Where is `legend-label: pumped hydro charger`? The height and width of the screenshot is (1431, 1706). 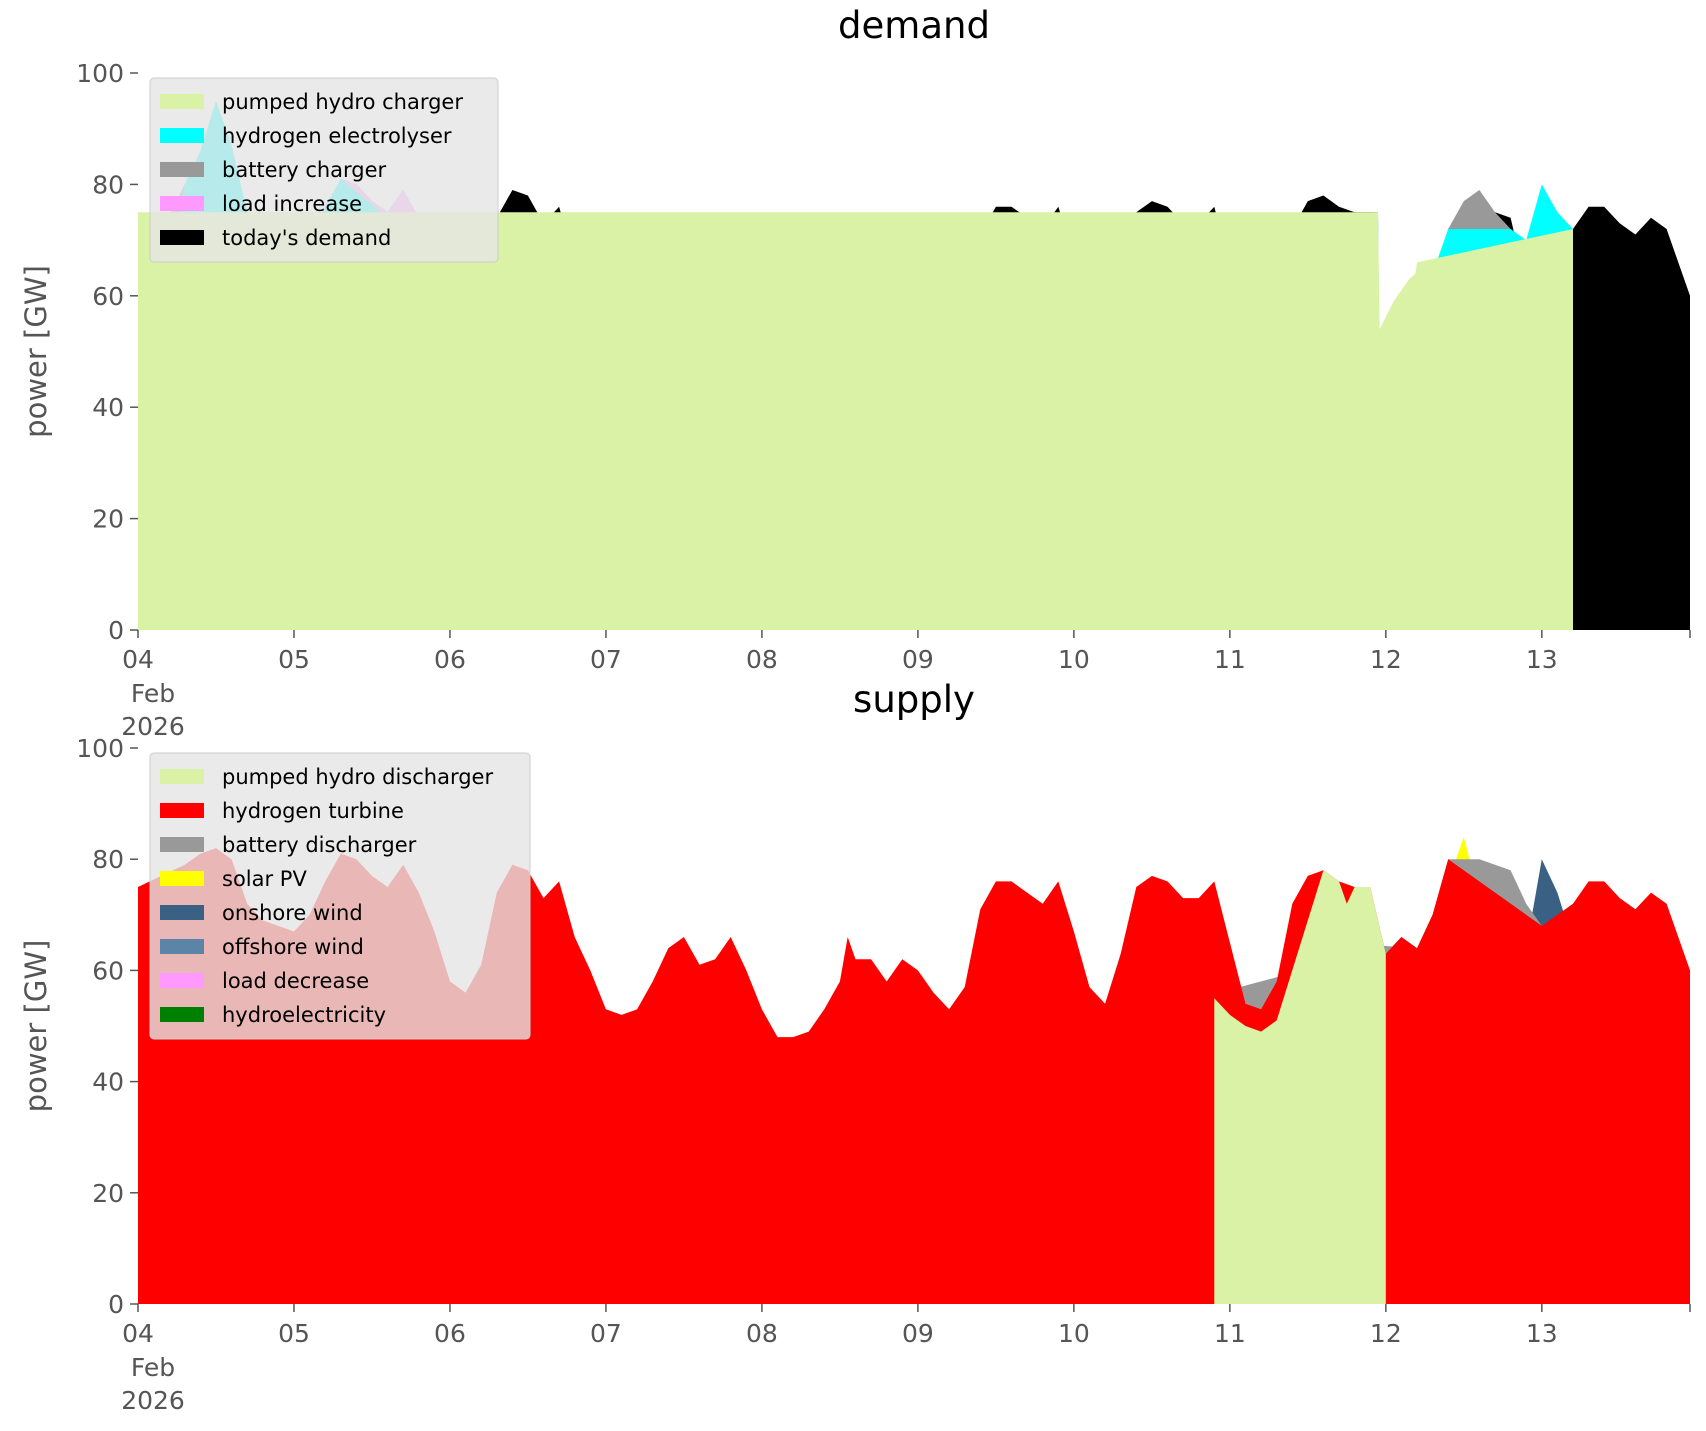 legend-label: pumped hydro charger is located at coordinates (342, 102).